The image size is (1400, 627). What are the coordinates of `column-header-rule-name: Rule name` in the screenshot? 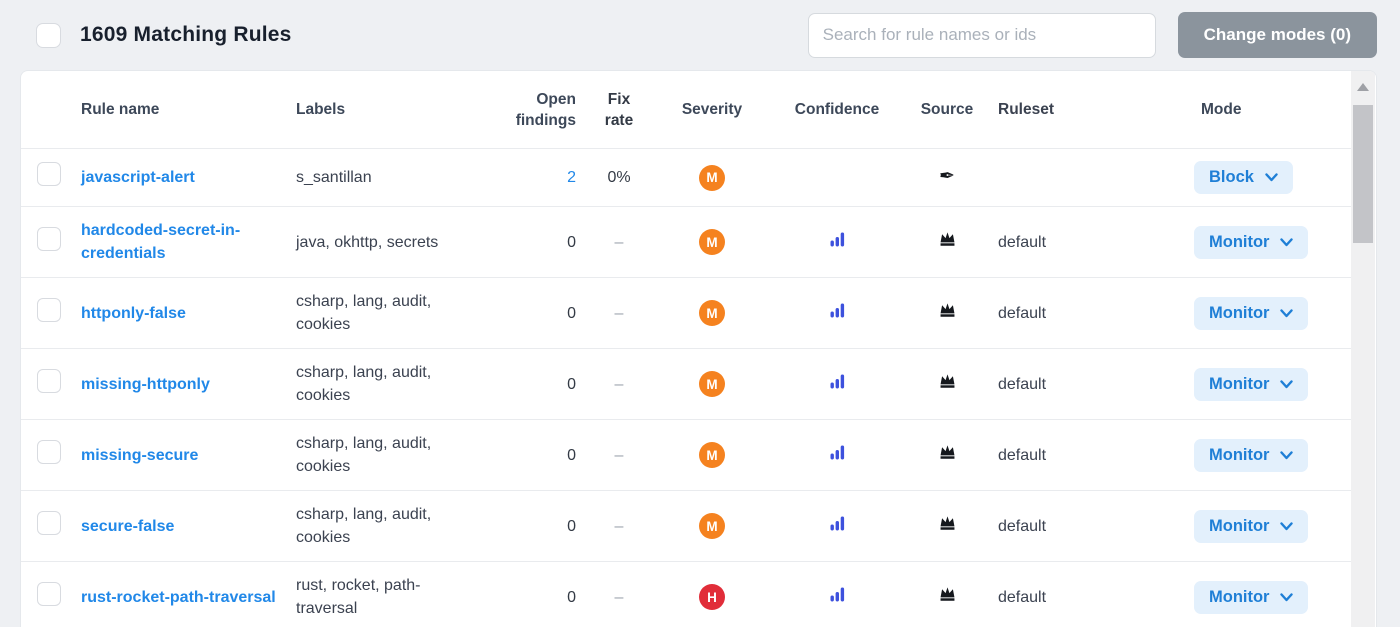 It's located at (120, 109).